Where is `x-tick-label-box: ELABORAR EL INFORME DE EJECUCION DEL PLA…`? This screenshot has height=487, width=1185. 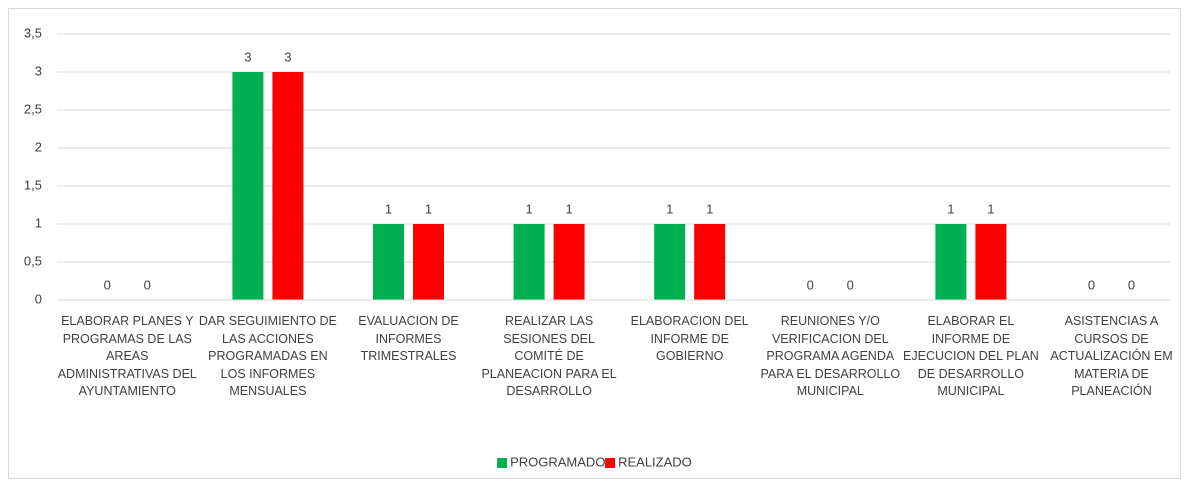 x-tick-label-box: ELABORAR EL INFORME DE EJECUCION DEL PLA… is located at coordinates (971, 356).